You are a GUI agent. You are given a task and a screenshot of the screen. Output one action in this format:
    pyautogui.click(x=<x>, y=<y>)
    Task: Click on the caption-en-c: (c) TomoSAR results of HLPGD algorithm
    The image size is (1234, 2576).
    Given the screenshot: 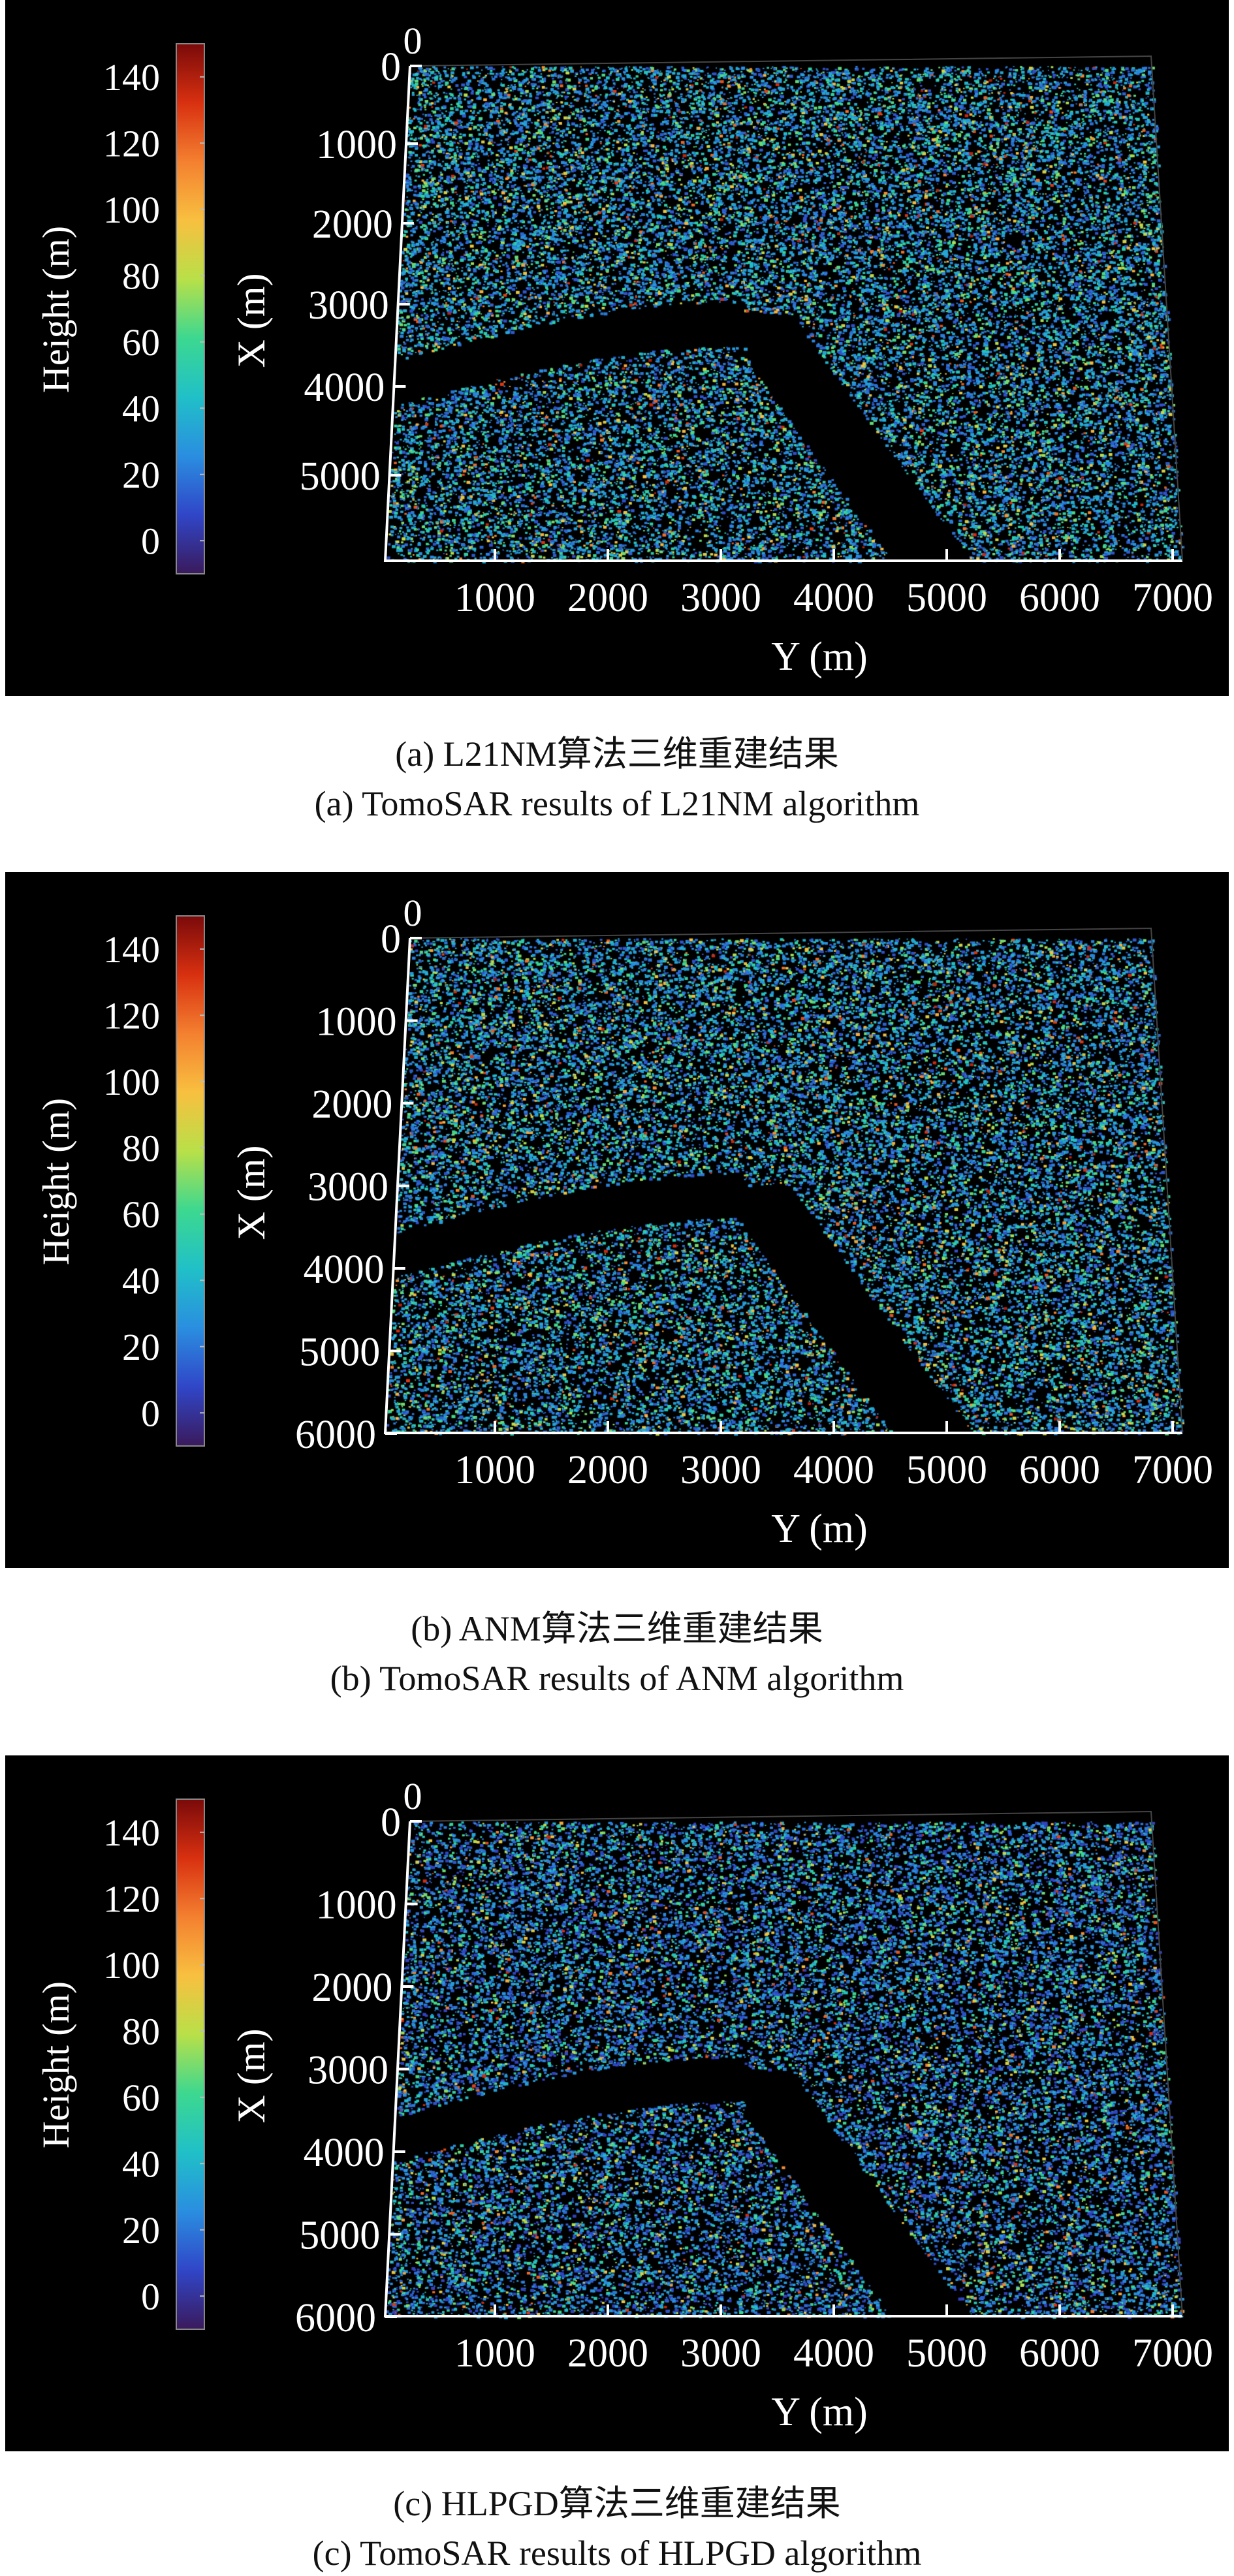 What is the action you would take?
    pyautogui.click(x=617, y=2553)
    